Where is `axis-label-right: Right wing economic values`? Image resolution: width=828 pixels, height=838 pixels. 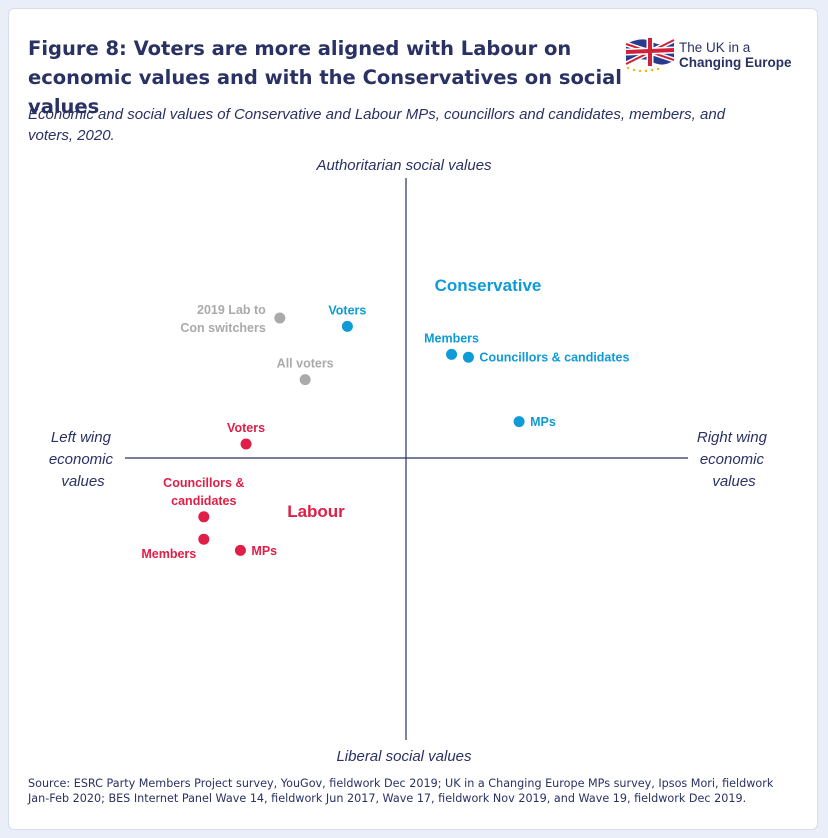 axis-label-right: Right wing economic values is located at coordinates (734, 459).